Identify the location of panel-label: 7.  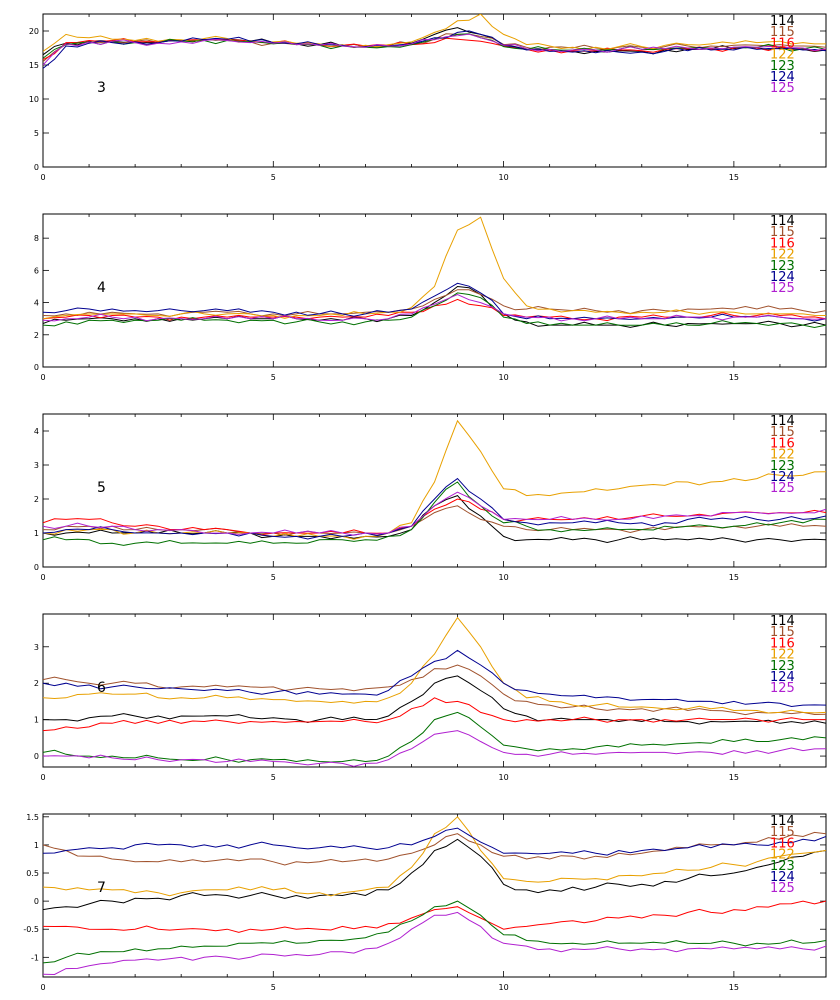
(101, 888).